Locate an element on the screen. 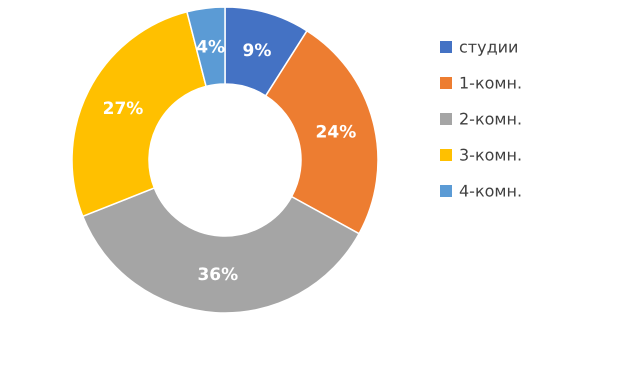 This screenshot has height=377, width=637. legend-label: студии is located at coordinates (488, 47).